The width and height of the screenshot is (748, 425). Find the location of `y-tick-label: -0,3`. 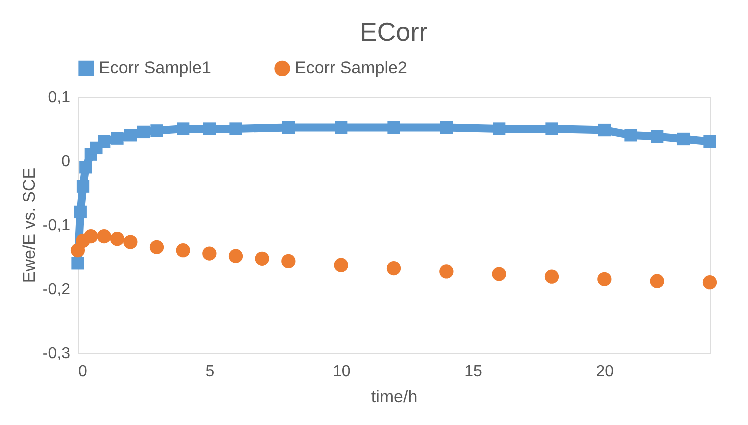

y-tick-label: -0,3 is located at coordinates (56, 354).